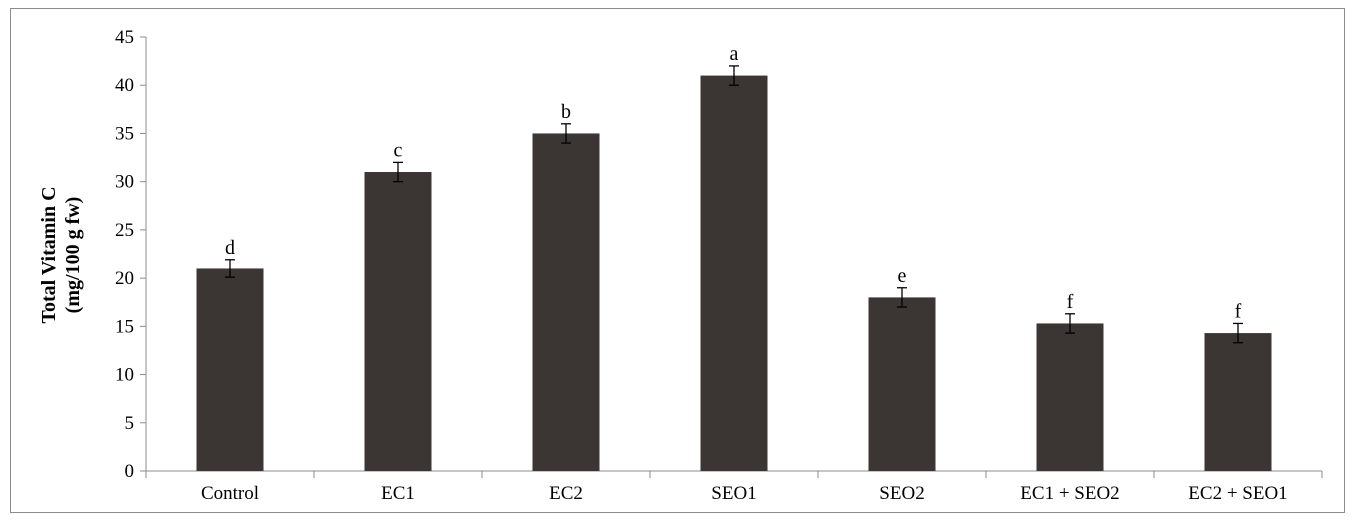 The image size is (1357, 521). What do you see at coordinates (124, 375) in the screenshot?
I see `y-tick-label: 10` at bounding box center [124, 375].